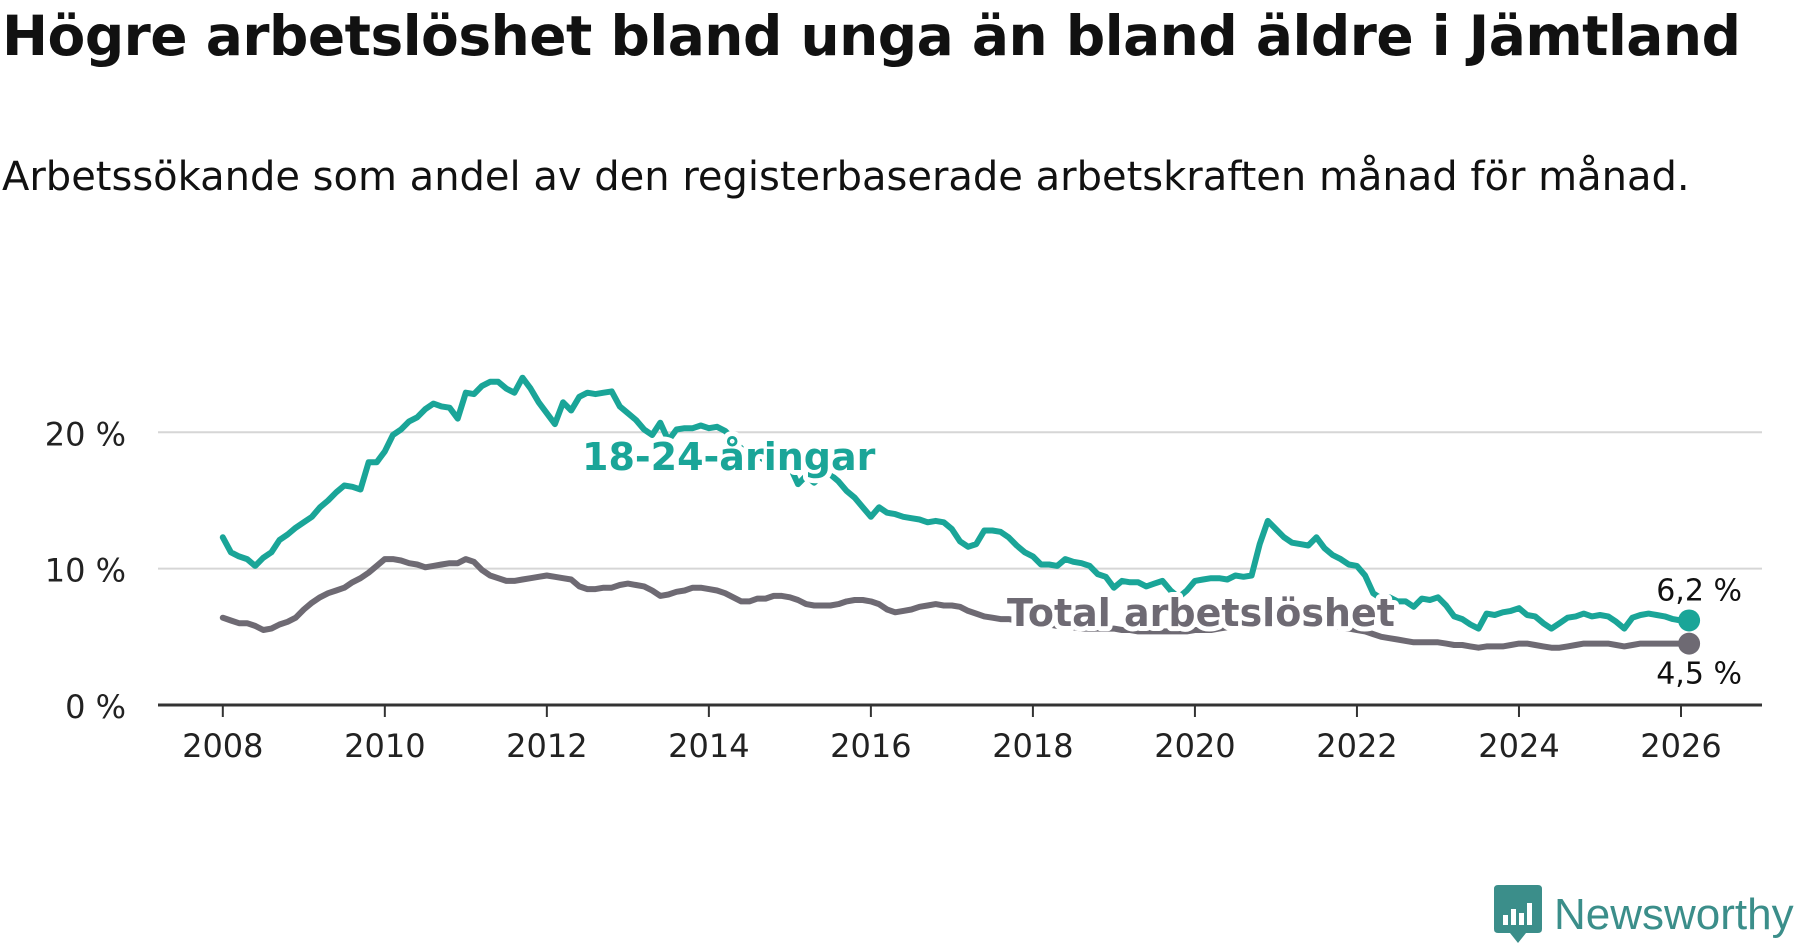  I want to click on series-label-total: Total arbetslöshet, so click(1201, 613).